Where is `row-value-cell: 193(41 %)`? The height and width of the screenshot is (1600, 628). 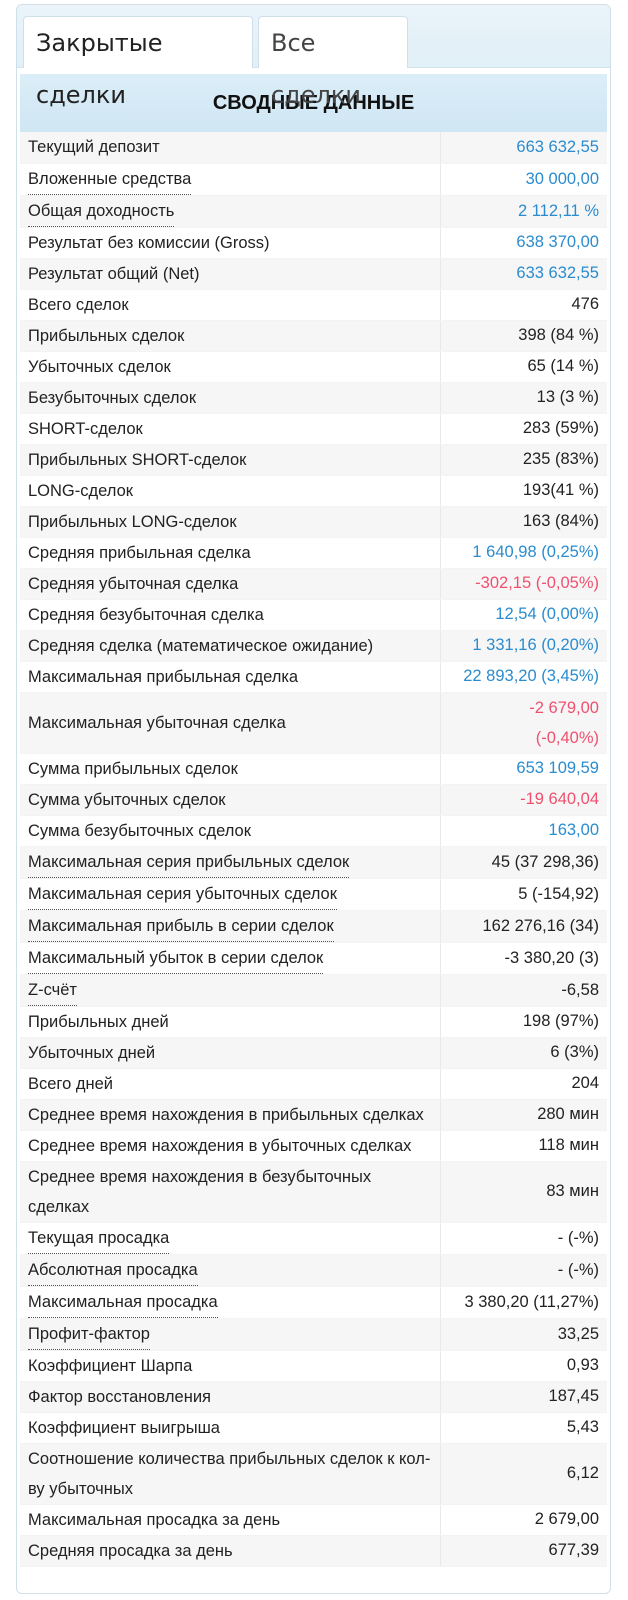 row-value-cell: 193(41 %) is located at coordinates (523, 491).